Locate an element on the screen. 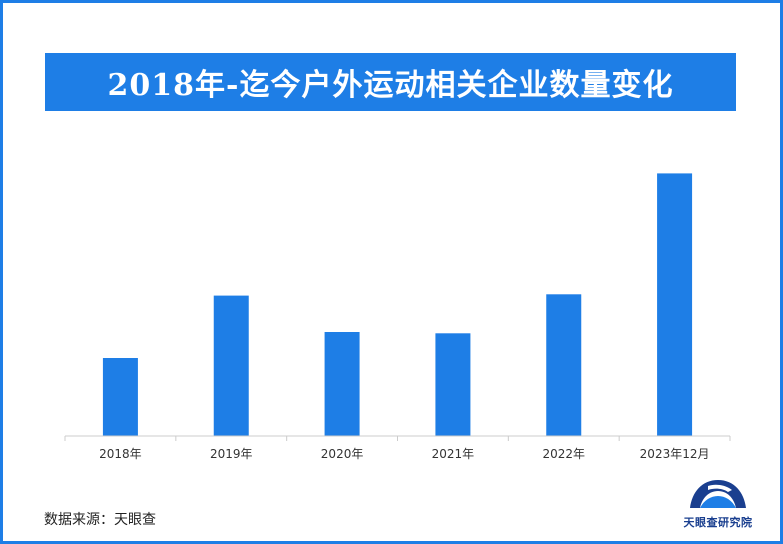 This screenshot has height=544, width=783. x-tick-label: 2020年 is located at coordinates (342, 454).